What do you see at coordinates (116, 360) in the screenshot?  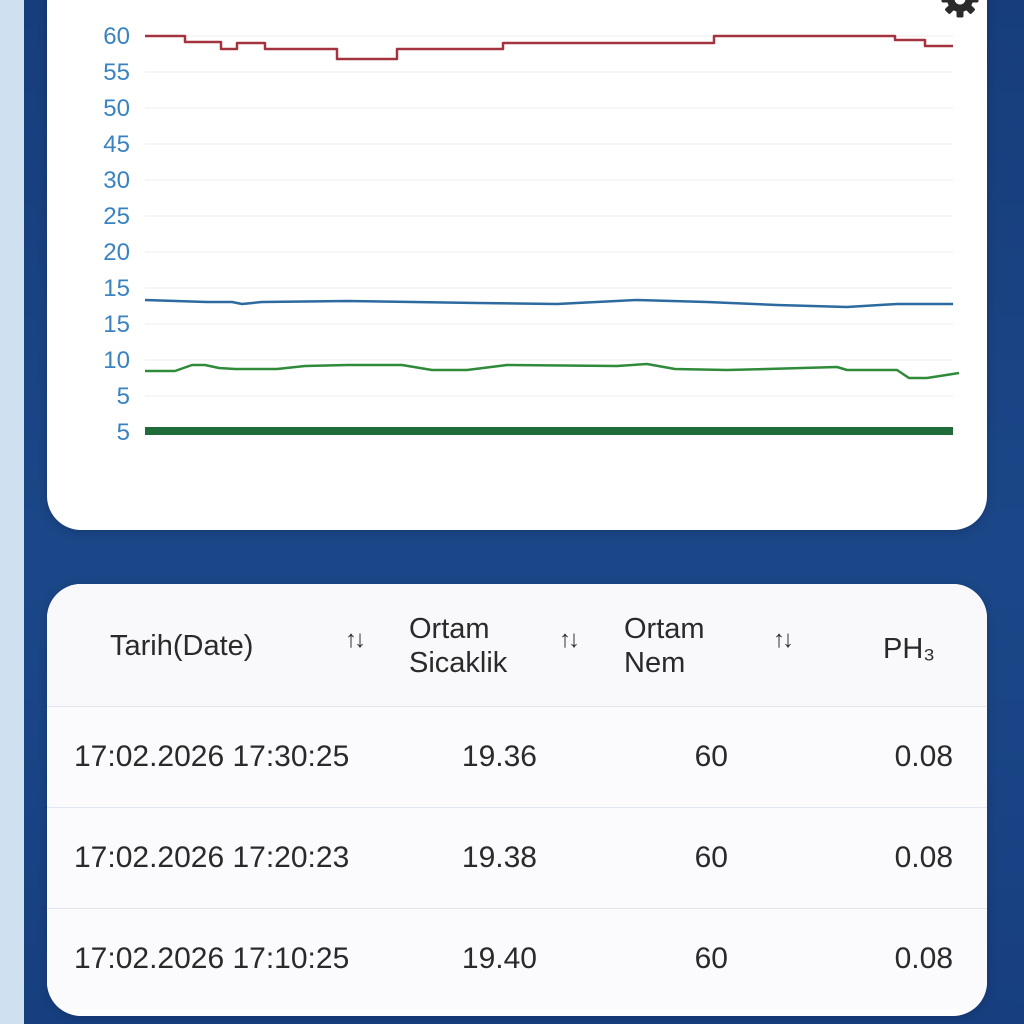 I see `y-tick-label: 10` at bounding box center [116, 360].